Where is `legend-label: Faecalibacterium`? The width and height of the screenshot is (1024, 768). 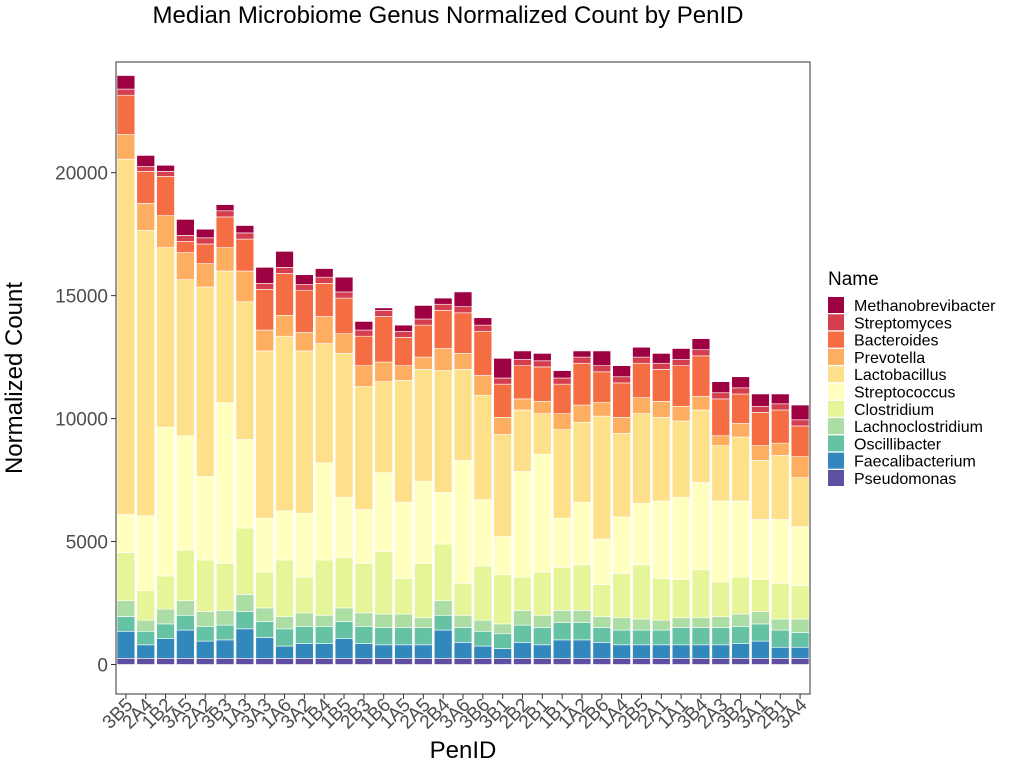
legend-label: Faecalibacterium is located at coordinates (915, 462).